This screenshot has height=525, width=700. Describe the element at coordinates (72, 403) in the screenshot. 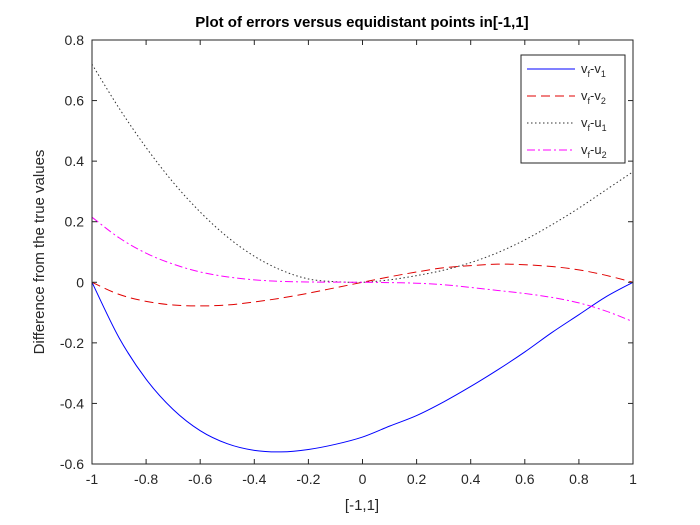

I see `y-tick-label: -0.4` at that location.